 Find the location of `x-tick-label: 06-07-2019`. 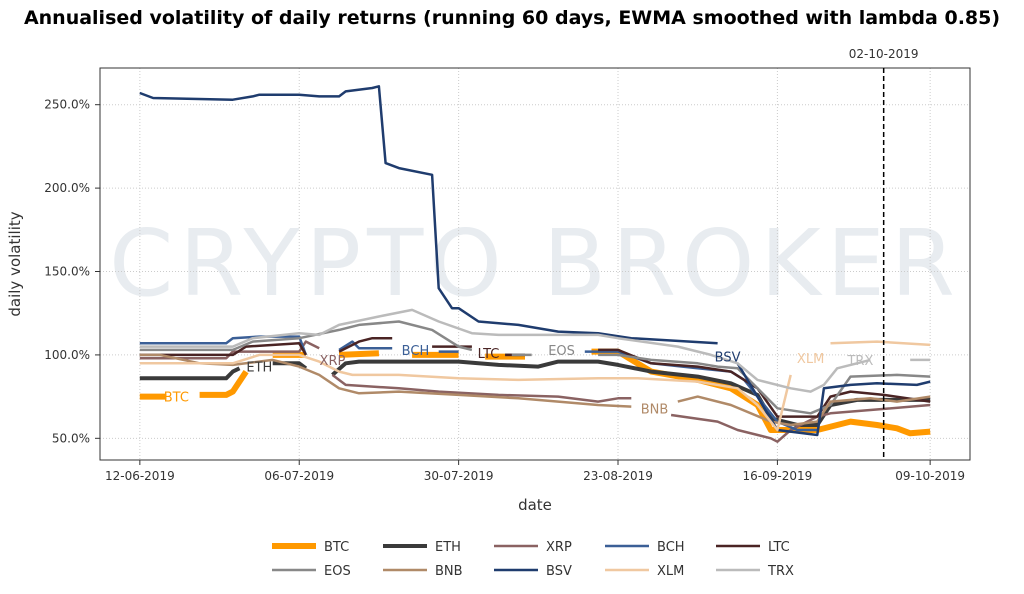

x-tick-label: 06-07-2019 is located at coordinates (299, 476).